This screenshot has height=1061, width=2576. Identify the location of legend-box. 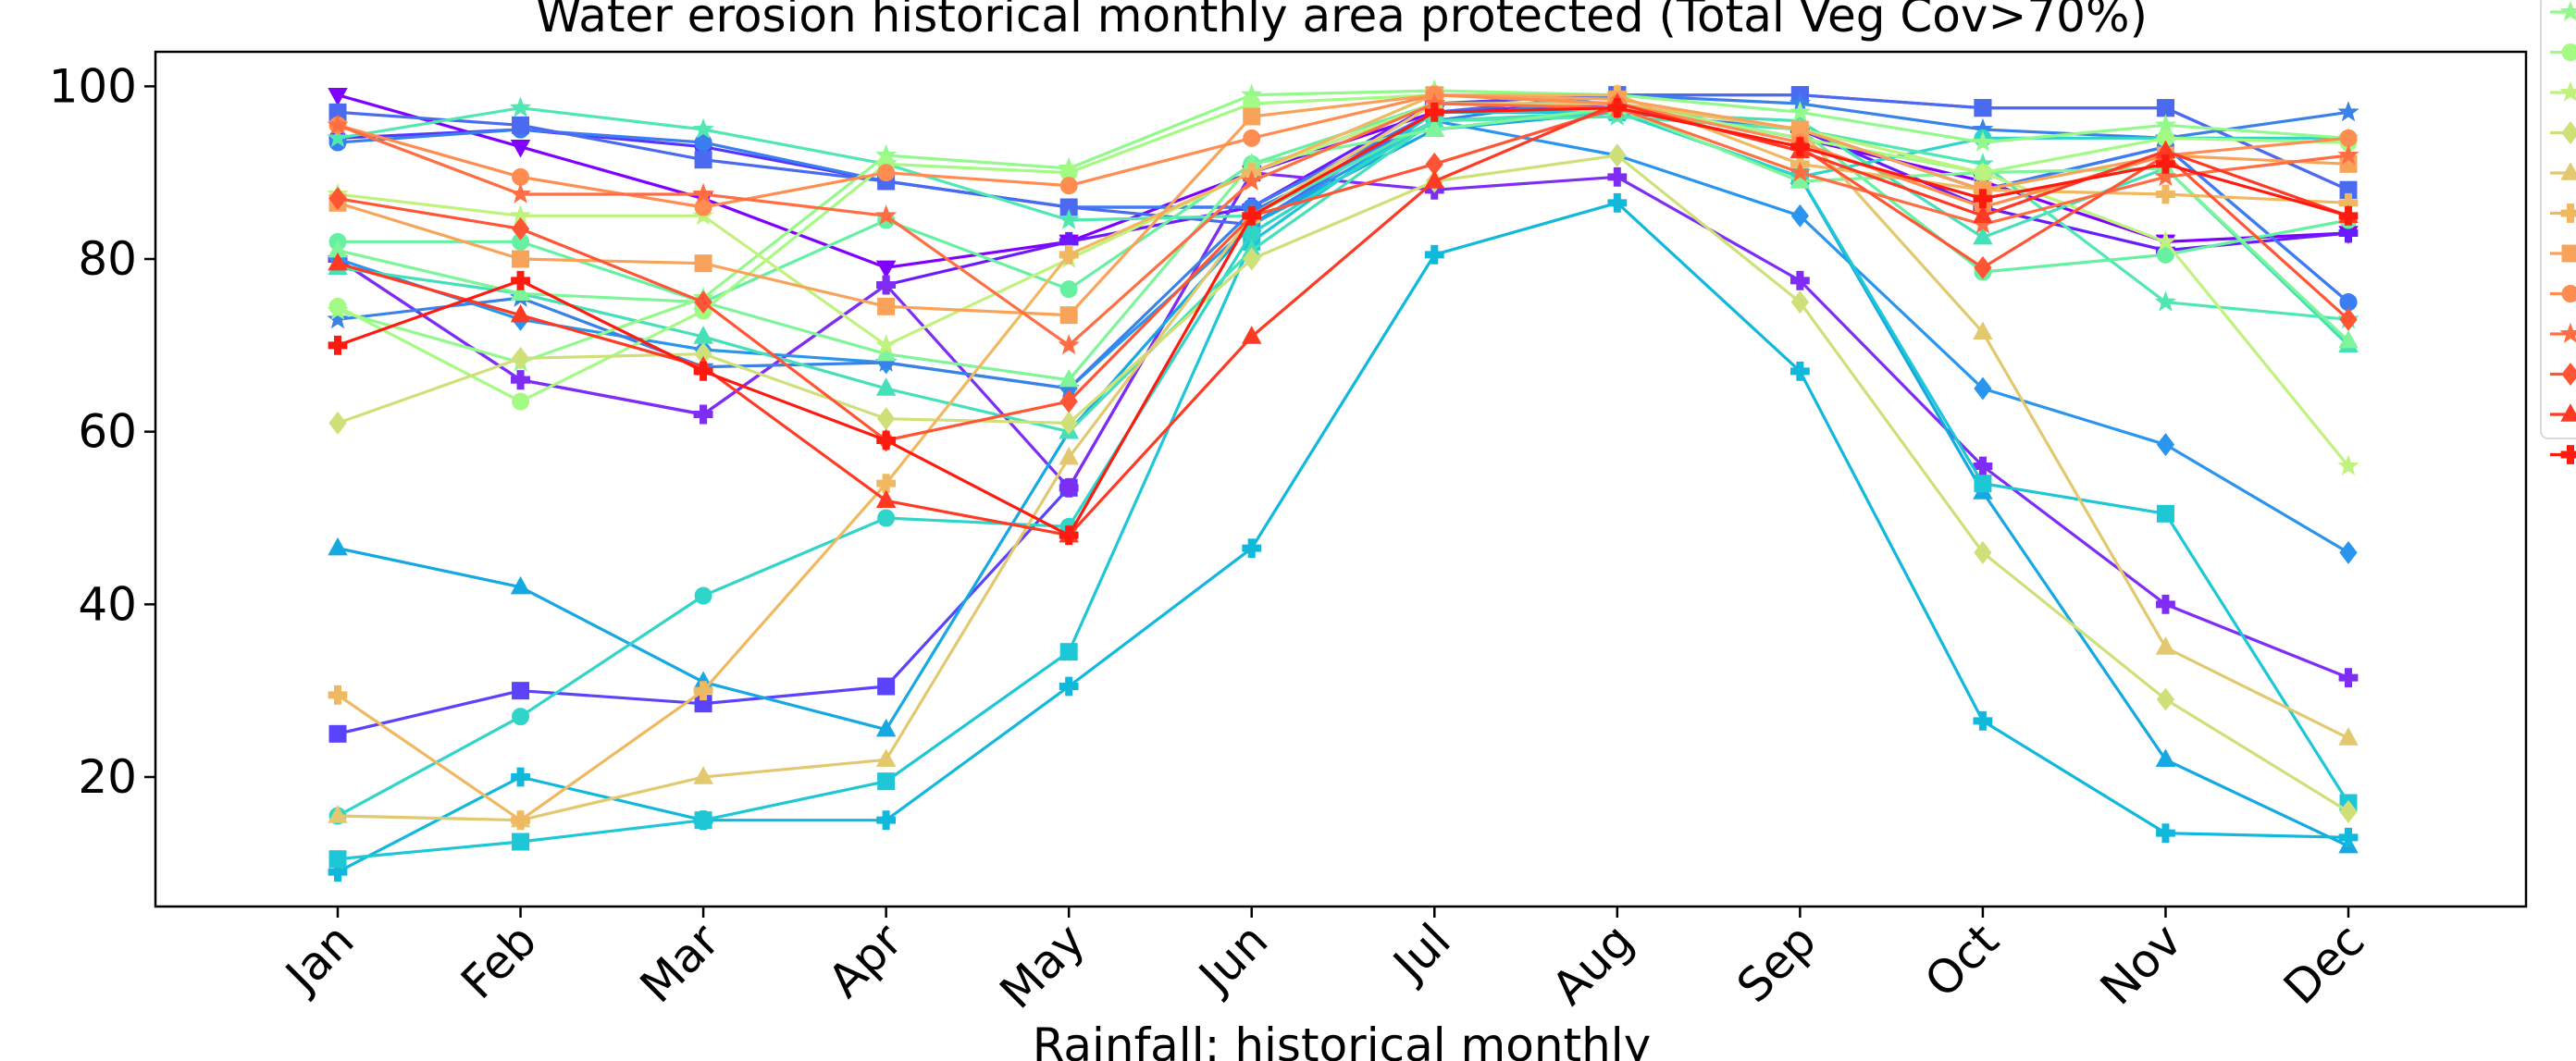
(2558, 219).